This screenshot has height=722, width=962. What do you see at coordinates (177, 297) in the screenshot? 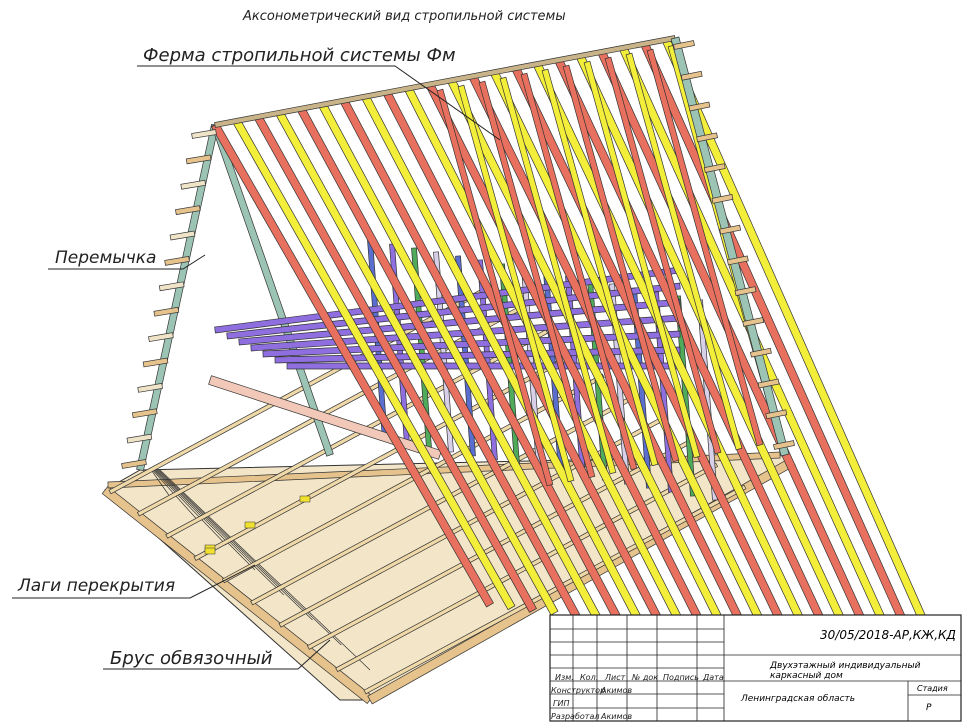
I see `gable-rafter` at bounding box center [177, 297].